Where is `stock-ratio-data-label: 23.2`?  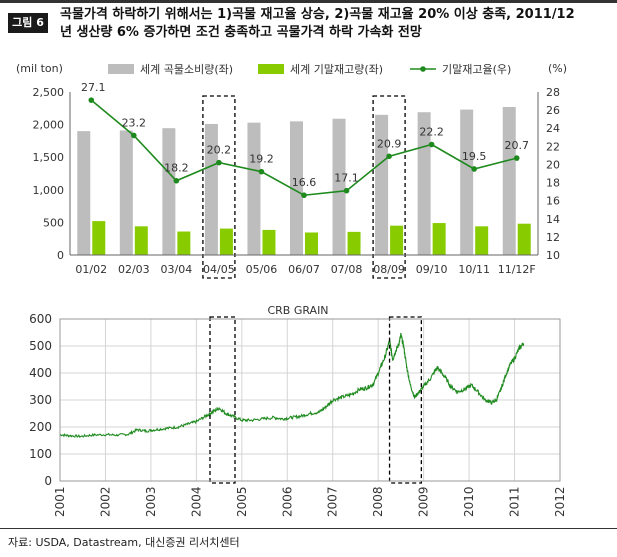 stock-ratio-data-label: 23.2 is located at coordinates (134, 122).